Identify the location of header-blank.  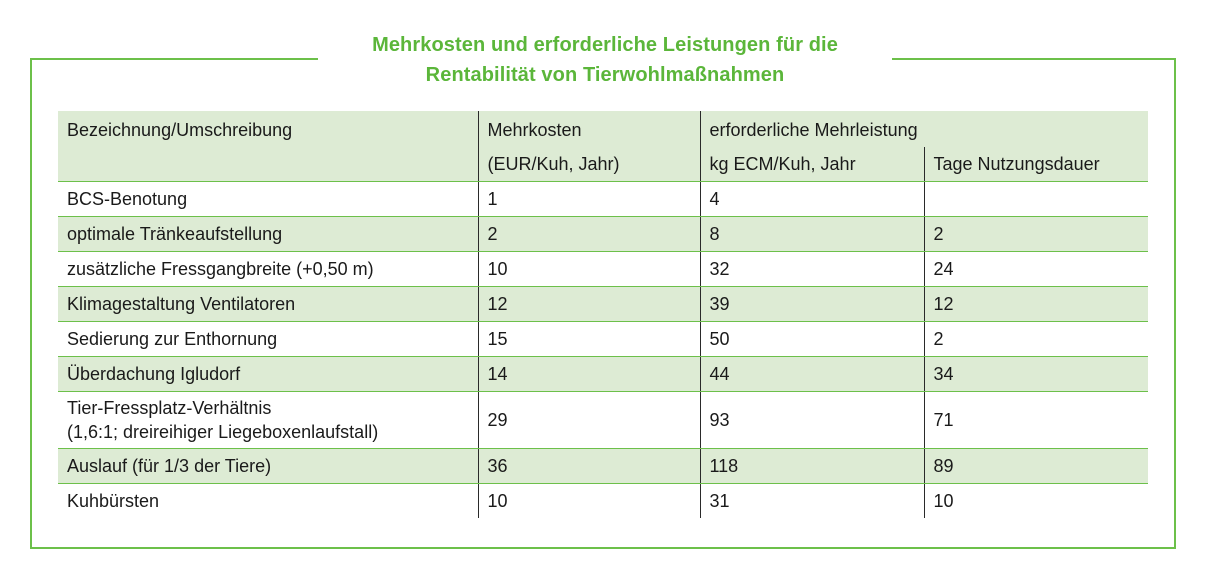
(268, 164).